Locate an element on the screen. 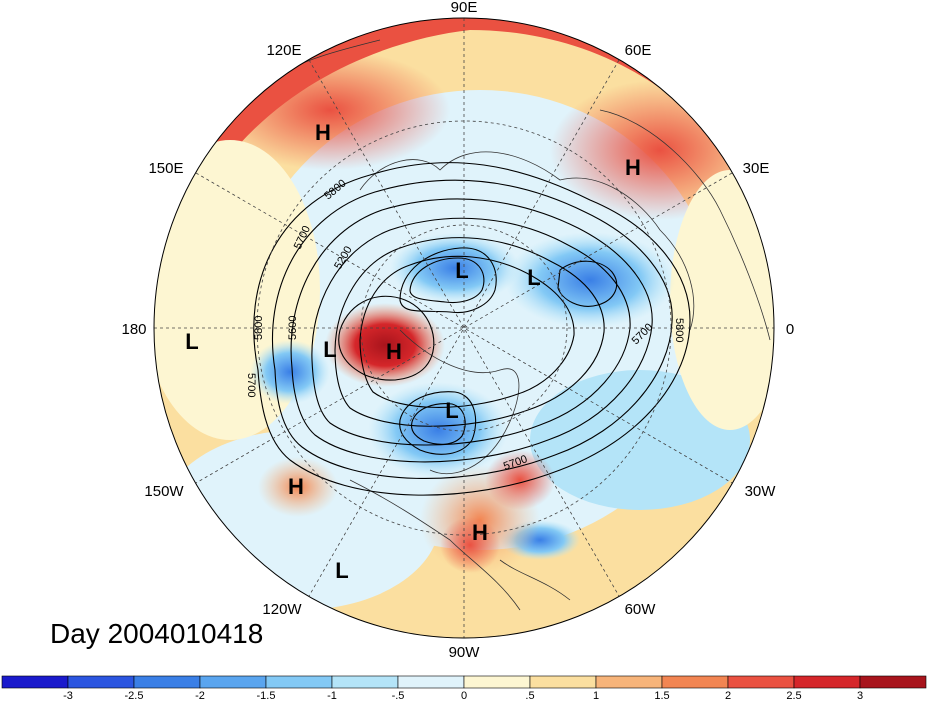 The height and width of the screenshot is (702, 928). contour-label: 5600 is located at coordinates (293, 328).